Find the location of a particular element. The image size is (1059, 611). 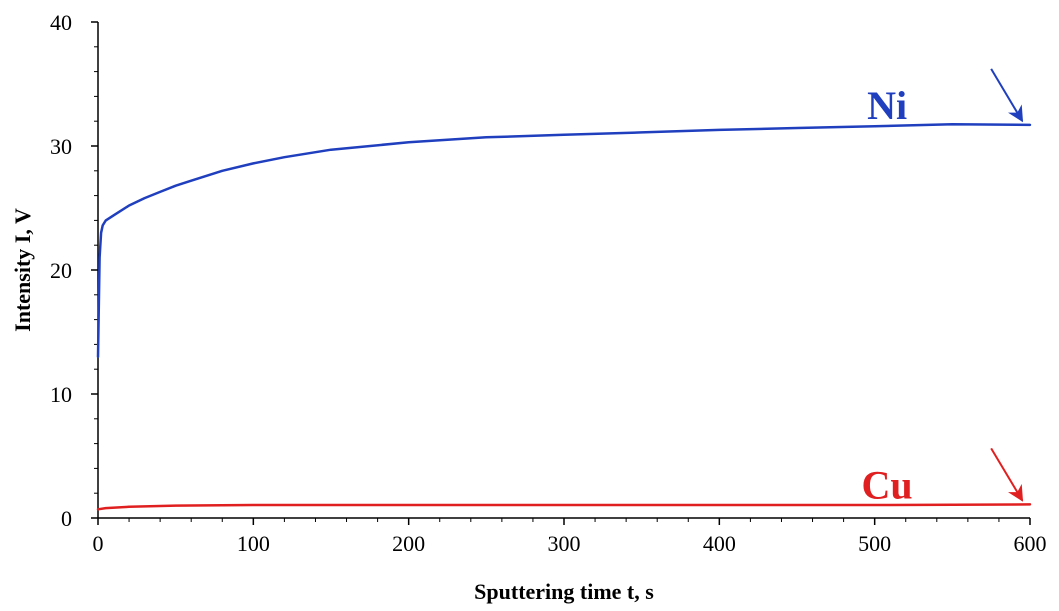

x-tick-label: 400 is located at coordinates (719, 543).